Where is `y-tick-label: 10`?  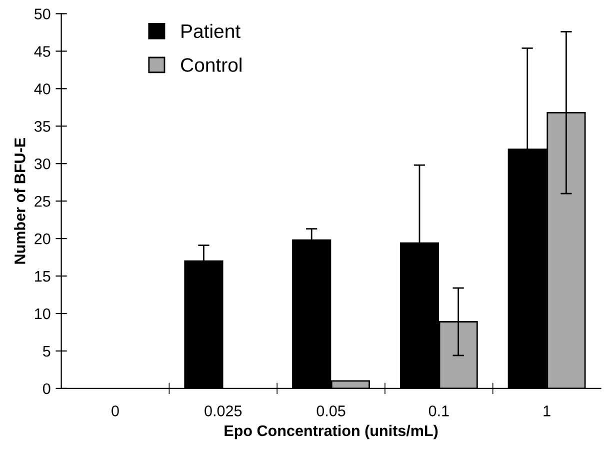
y-tick-label: 10 is located at coordinates (42, 314).